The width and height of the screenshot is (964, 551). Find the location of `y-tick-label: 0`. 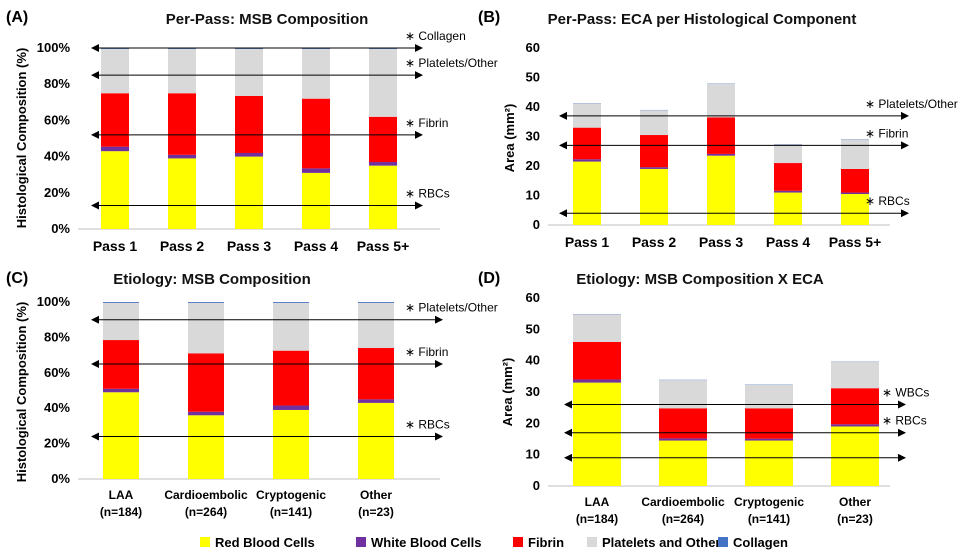

y-tick-label: 0 is located at coordinates (536, 485).